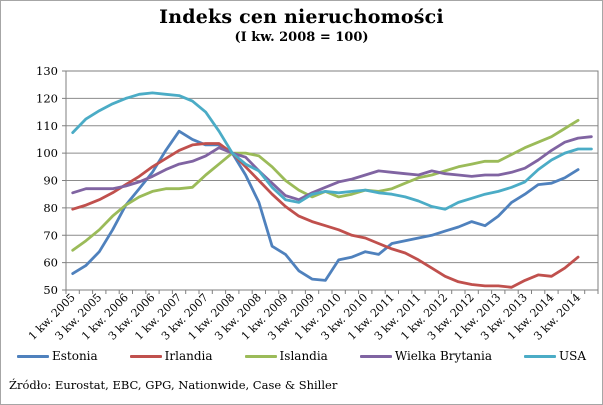  What do you see at coordinates (301, 37) in the screenshot?
I see `chart-subtitle: (I kw. 2008 = 100)` at bounding box center [301, 37].